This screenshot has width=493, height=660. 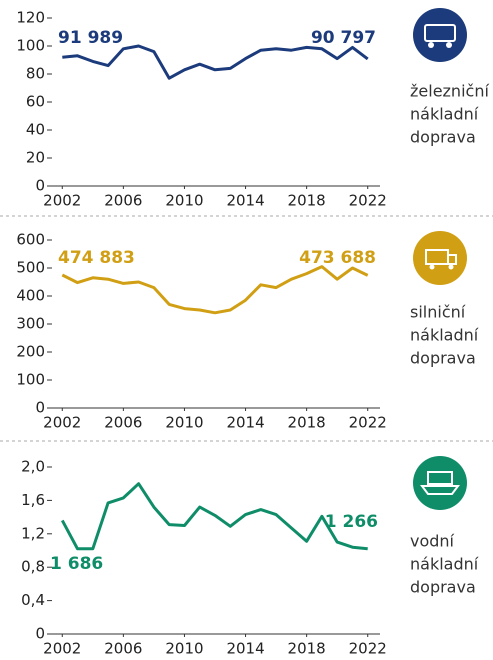 What do you see at coordinates (30, 268) in the screenshot?
I see `y-tick-label: 500` at bounding box center [30, 268].